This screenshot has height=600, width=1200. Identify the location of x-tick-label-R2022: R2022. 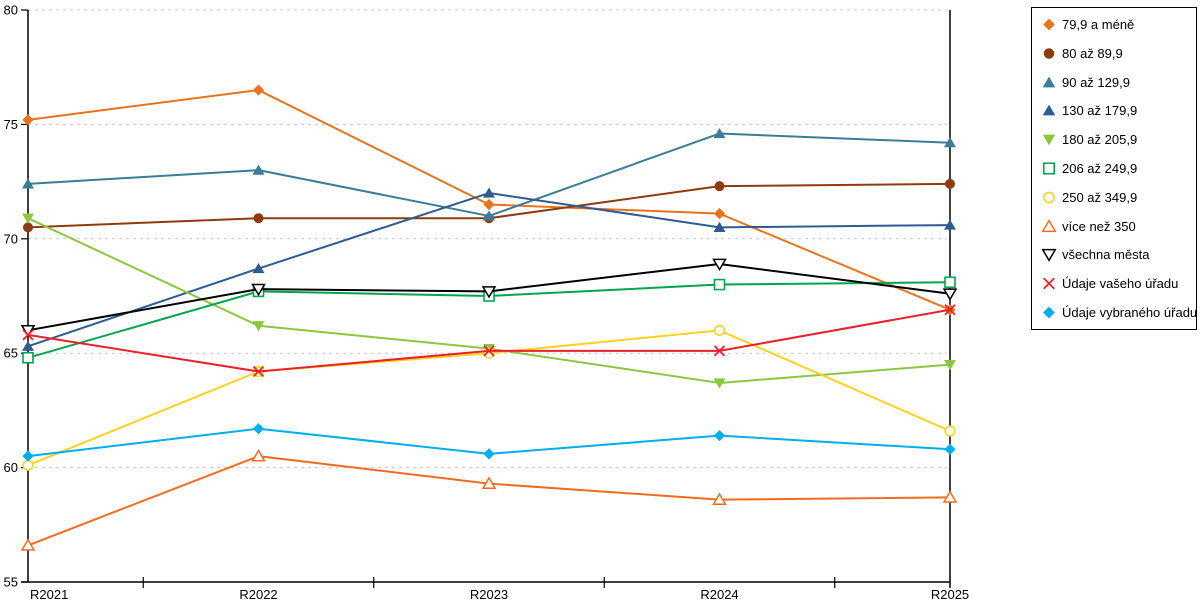
(258, 593).